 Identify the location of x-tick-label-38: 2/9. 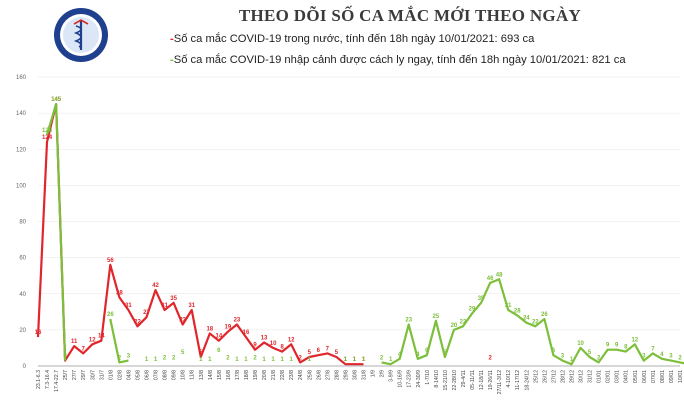
(383, 373).